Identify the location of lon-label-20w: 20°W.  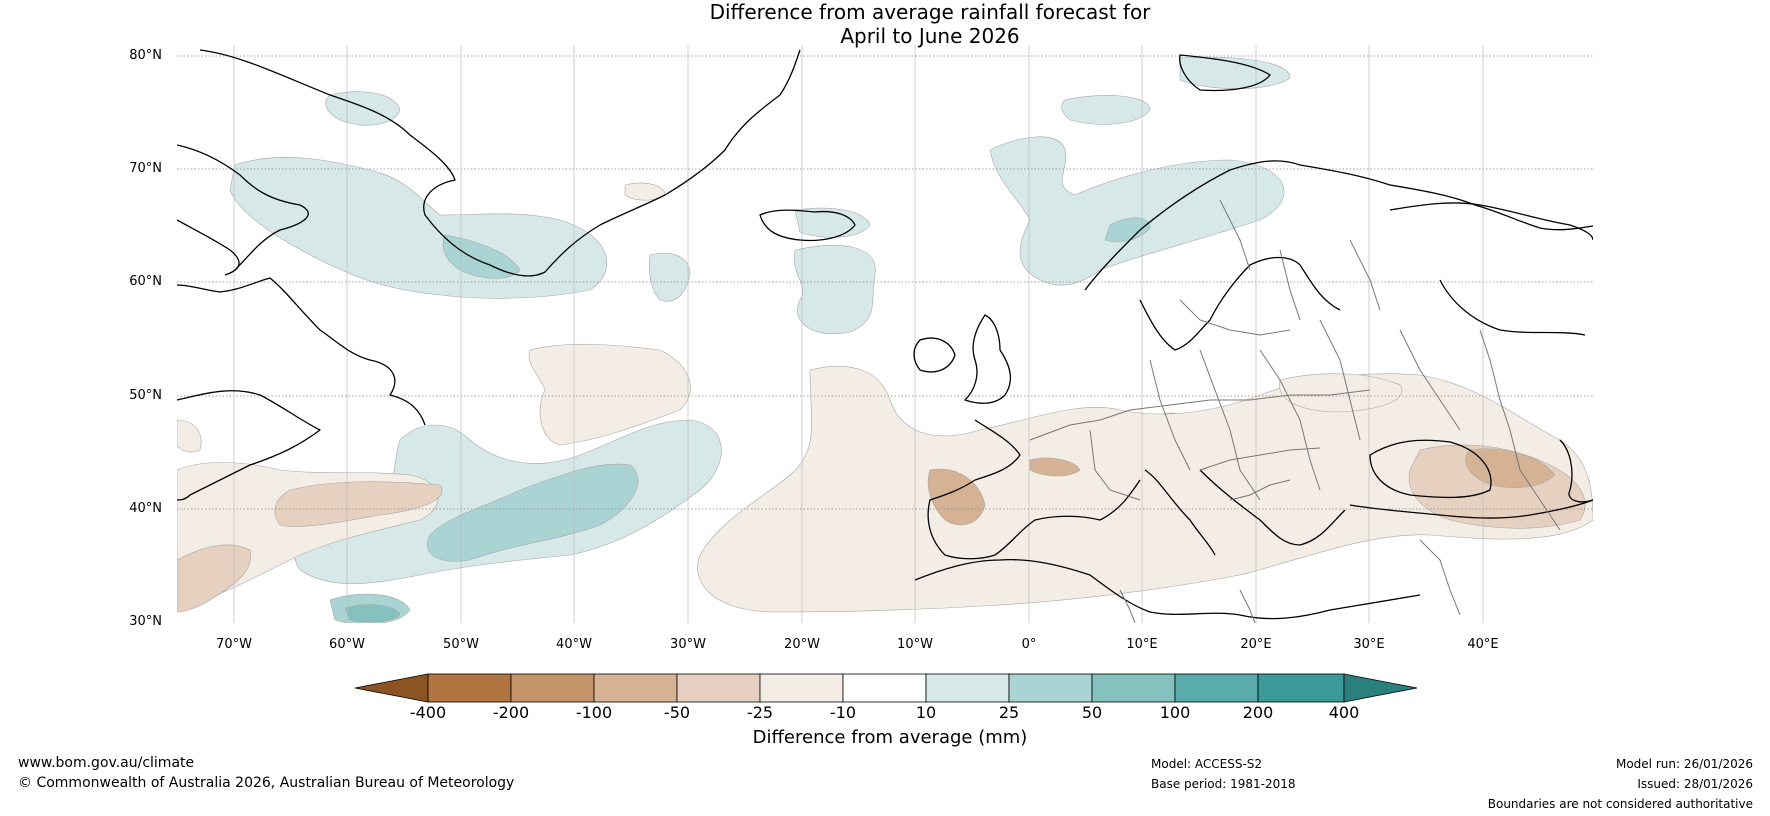
(802, 644).